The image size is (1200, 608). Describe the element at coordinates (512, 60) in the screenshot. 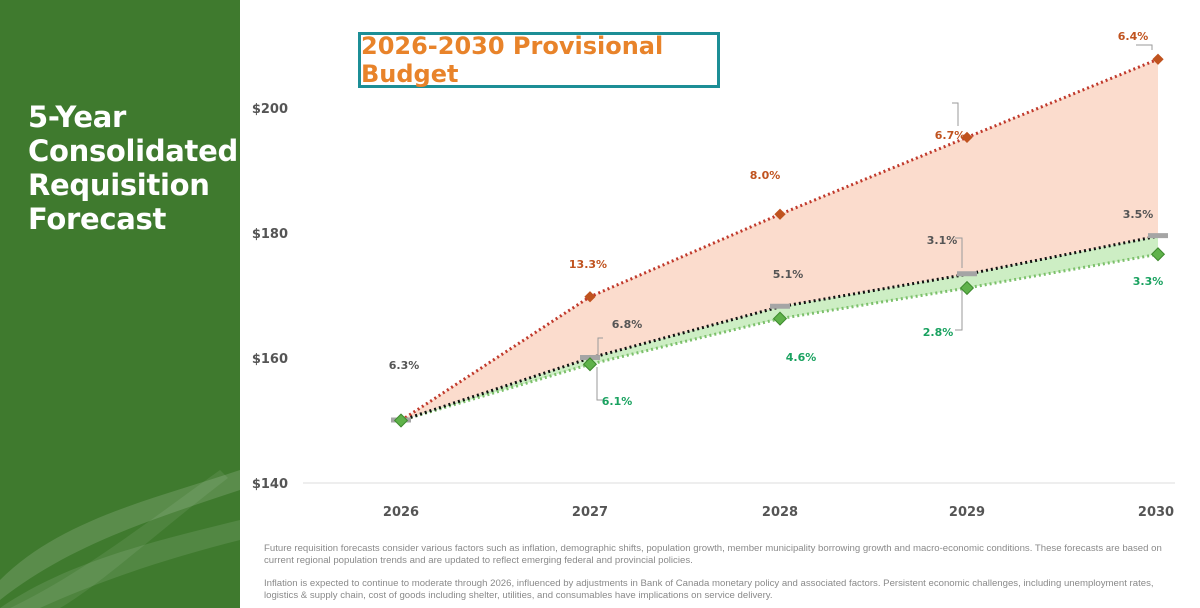

I see `chart-title: 2026-2030 Provisional Budget` at that location.